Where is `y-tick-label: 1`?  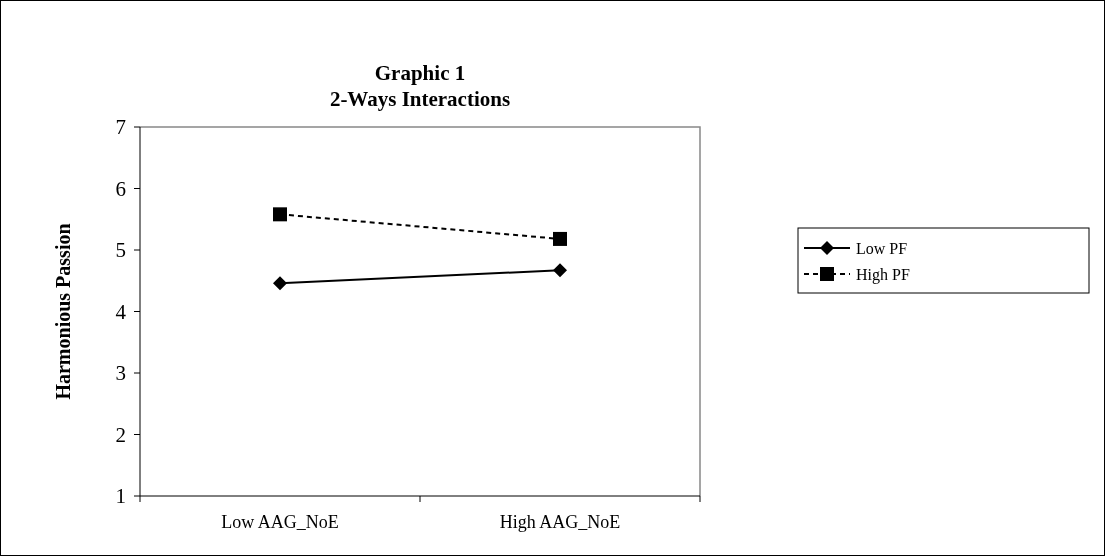 y-tick-label: 1 is located at coordinates (120, 496).